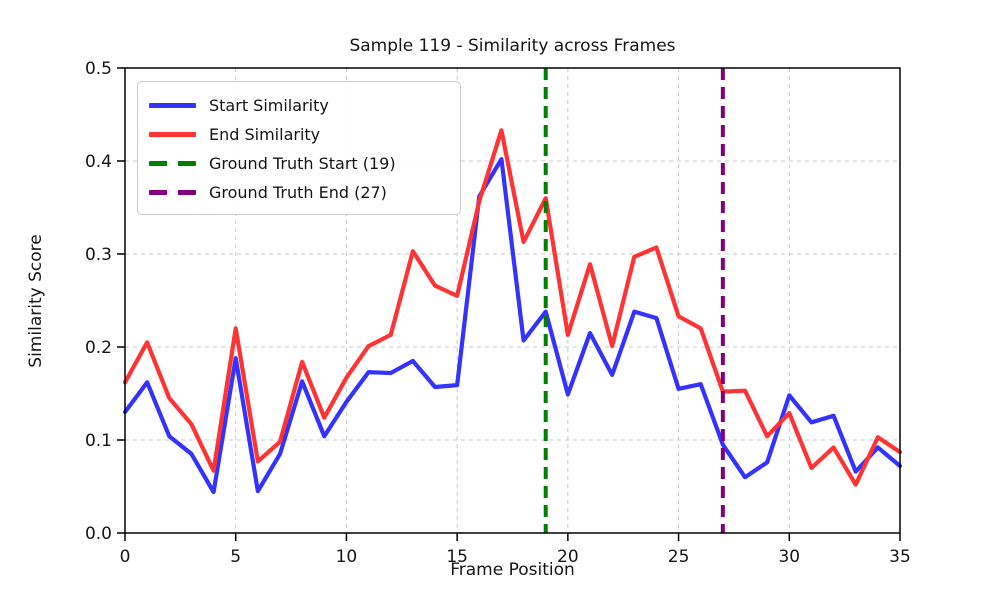 The width and height of the screenshot is (1000, 600). I want to click on legend-label: Ground Truth End (27), so click(298, 192).